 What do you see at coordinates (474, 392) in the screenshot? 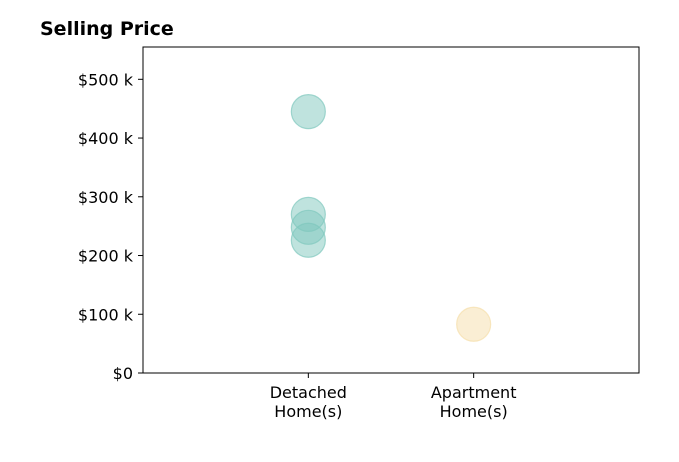
I see `x-tick-label-line: Apartment` at bounding box center [474, 392].